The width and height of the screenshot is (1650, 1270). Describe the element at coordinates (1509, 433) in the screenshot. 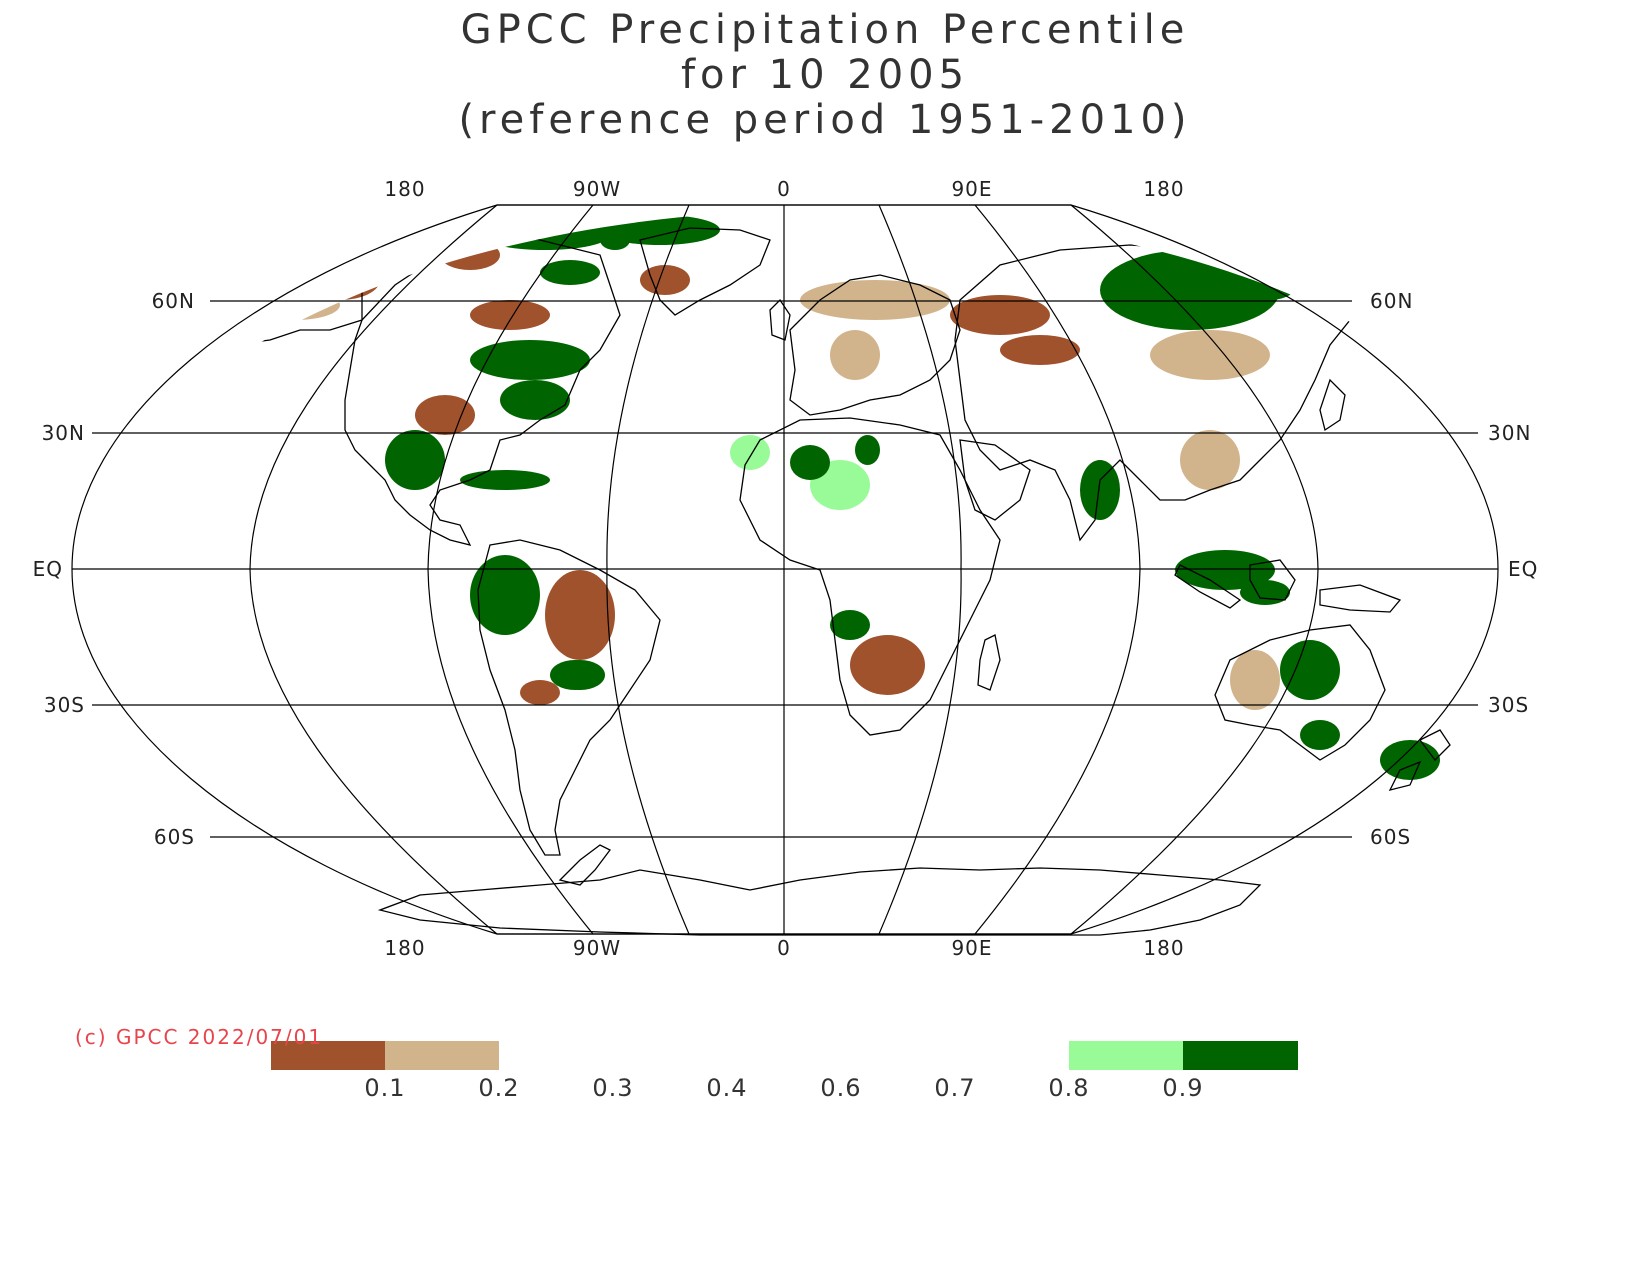

I see `right-lat-label-30n: 30N` at that location.